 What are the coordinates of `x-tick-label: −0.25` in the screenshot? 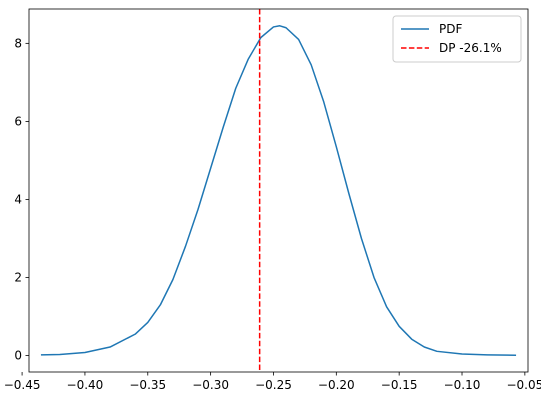 It's located at (273, 385).